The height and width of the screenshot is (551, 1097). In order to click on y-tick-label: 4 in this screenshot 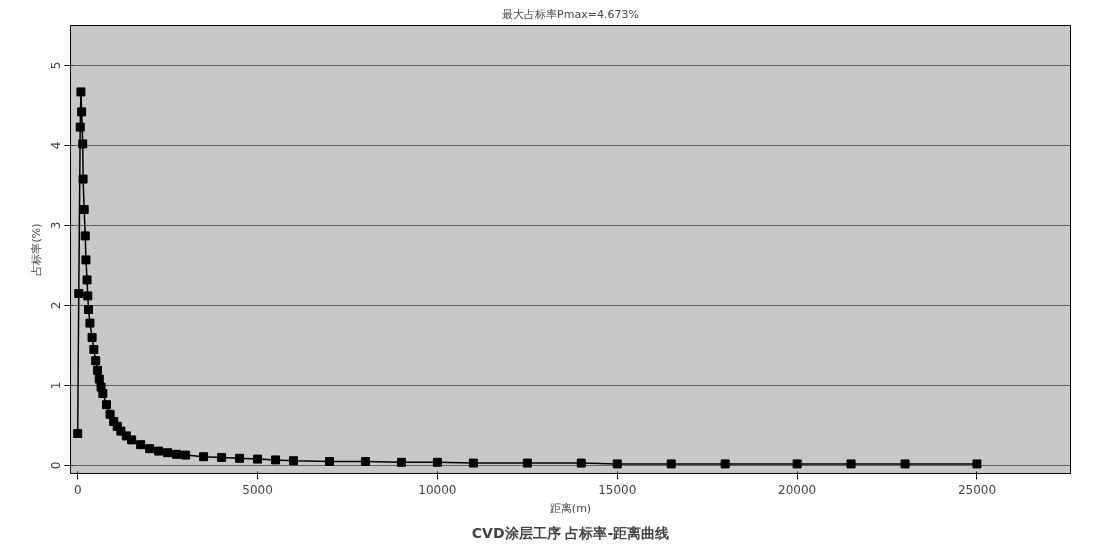, I will do `click(55, 145)`.